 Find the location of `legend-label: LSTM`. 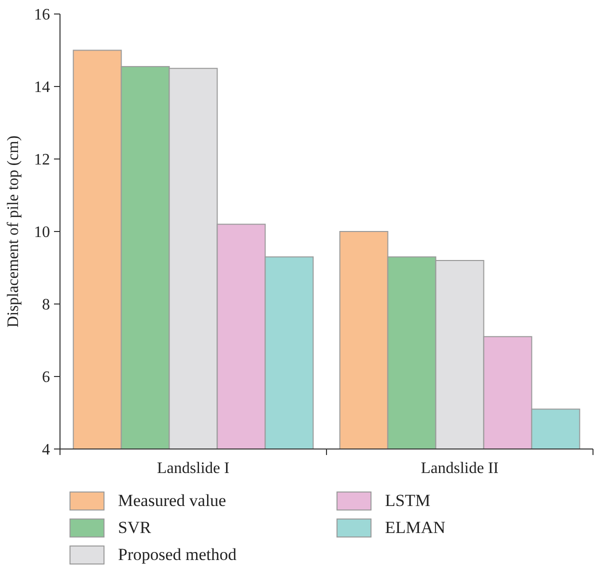

legend-label: LSTM is located at coordinates (407, 500).